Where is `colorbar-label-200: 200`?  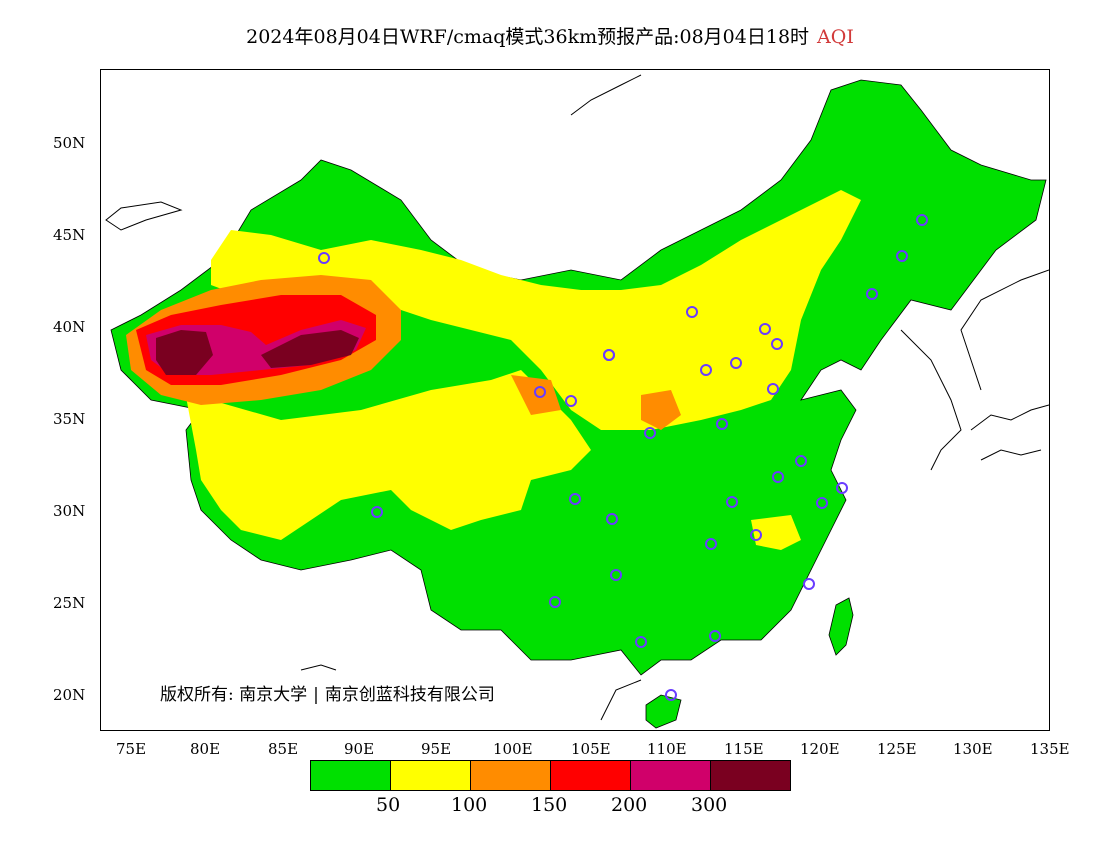
colorbar-label-200: 200 is located at coordinates (629, 805).